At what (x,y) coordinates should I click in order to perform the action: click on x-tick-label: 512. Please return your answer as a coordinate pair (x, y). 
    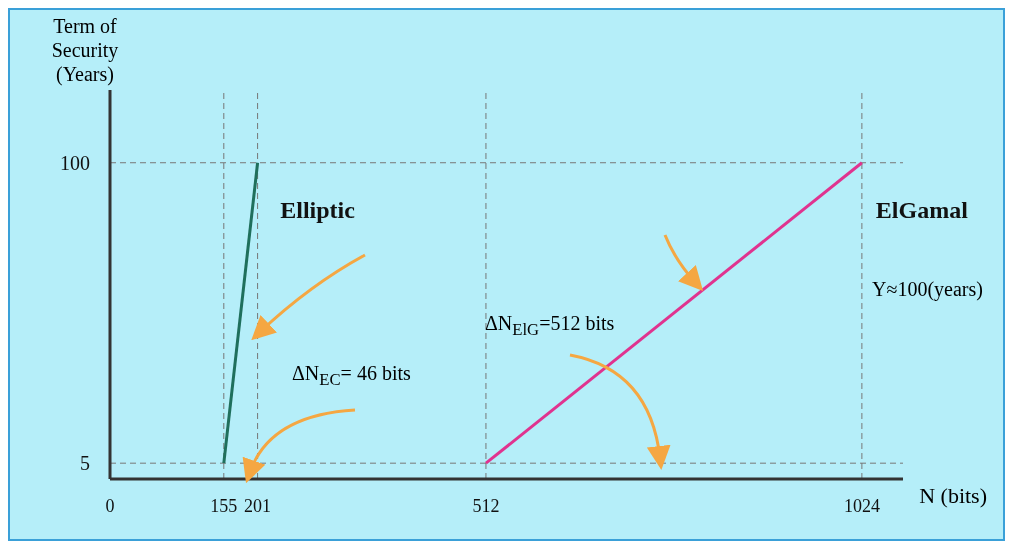
    Looking at the image, I should click on (486, 505).